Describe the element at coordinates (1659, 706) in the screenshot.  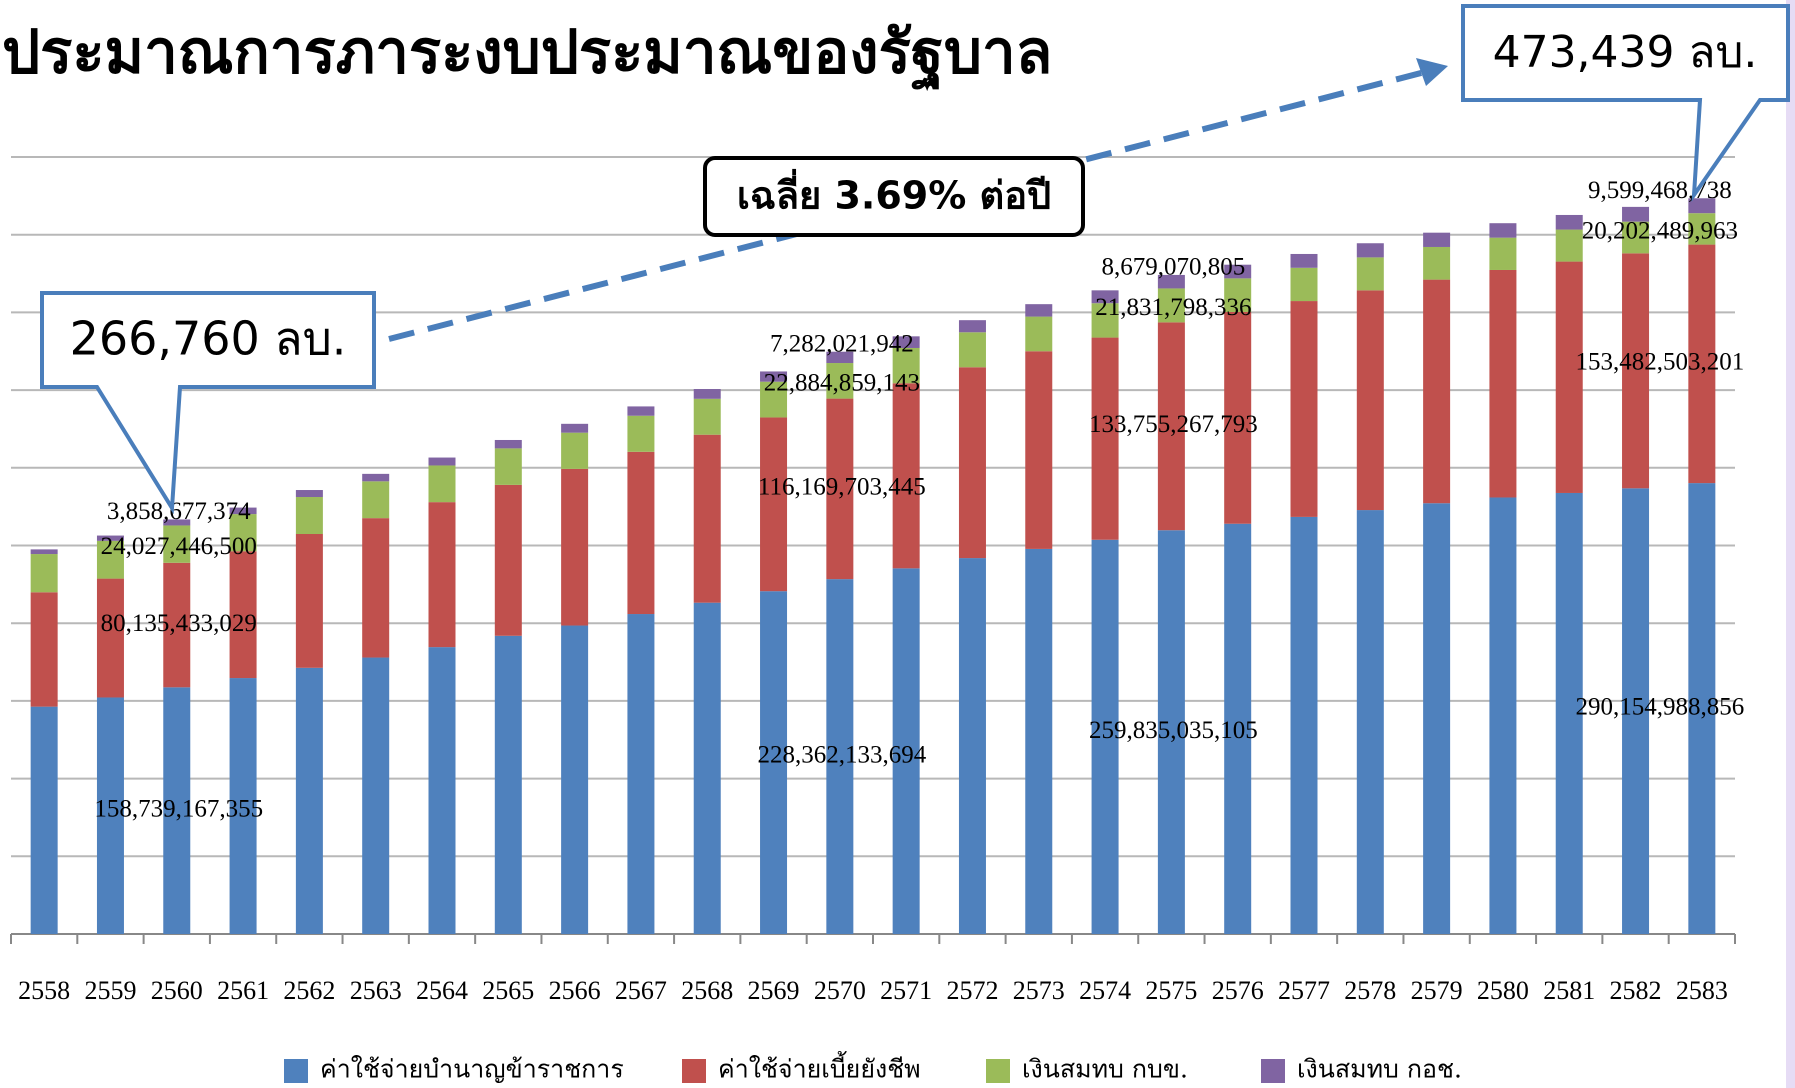
I see `data-label: 290,154,988,856` at that location.